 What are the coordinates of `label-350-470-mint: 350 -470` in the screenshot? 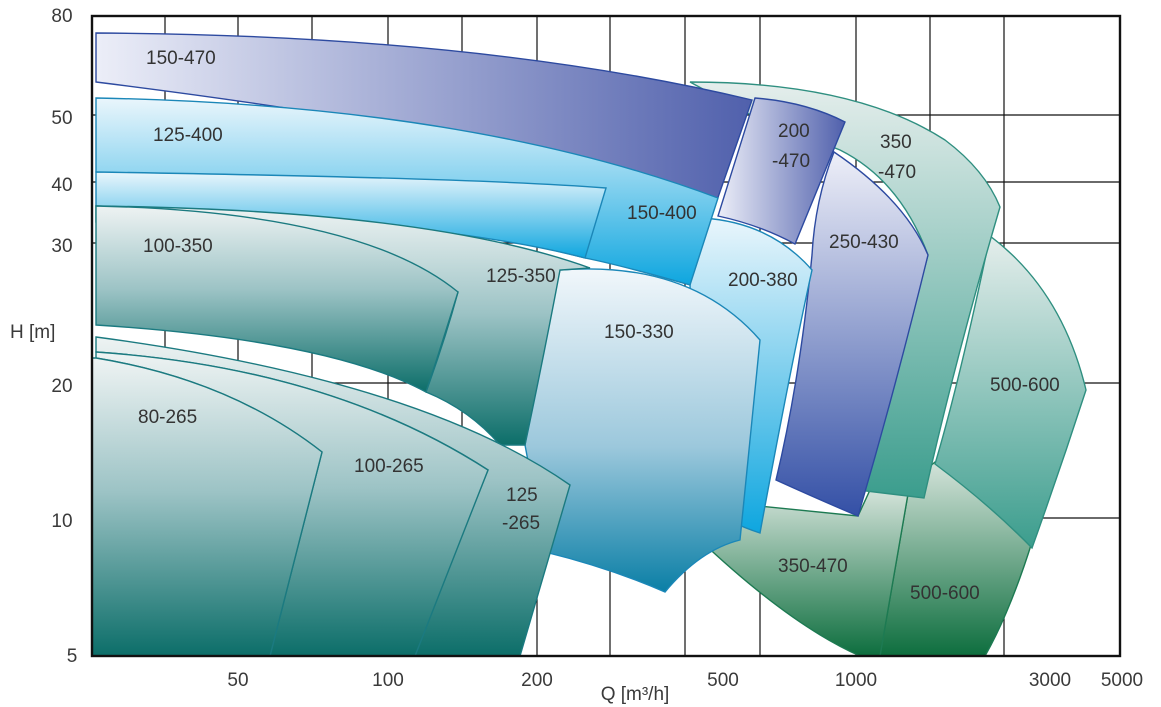 It's located at (897, 157).